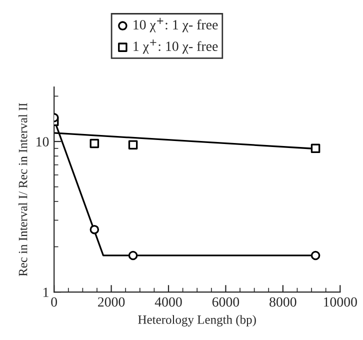 This screenshot has height=340, width=363. I want to click on legend-label: 10 χ$^{+}$: 1 χ- free, so click(176, 25).